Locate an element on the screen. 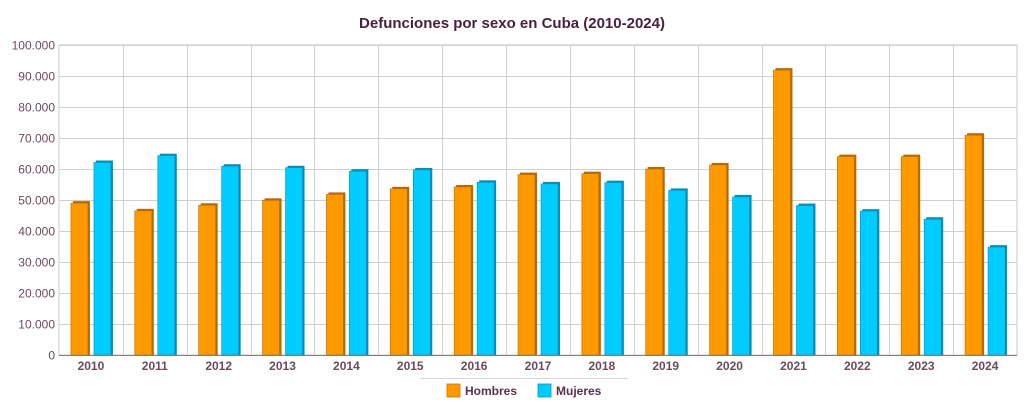 The image size is (1024, 409). bar-mujeres-2012 is located at coordinates (231, 260).